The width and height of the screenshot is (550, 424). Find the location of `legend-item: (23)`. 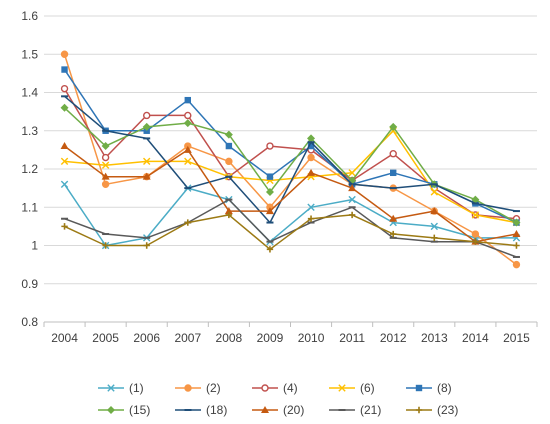

legend-item: (23) is located at coordinates (432, 410).